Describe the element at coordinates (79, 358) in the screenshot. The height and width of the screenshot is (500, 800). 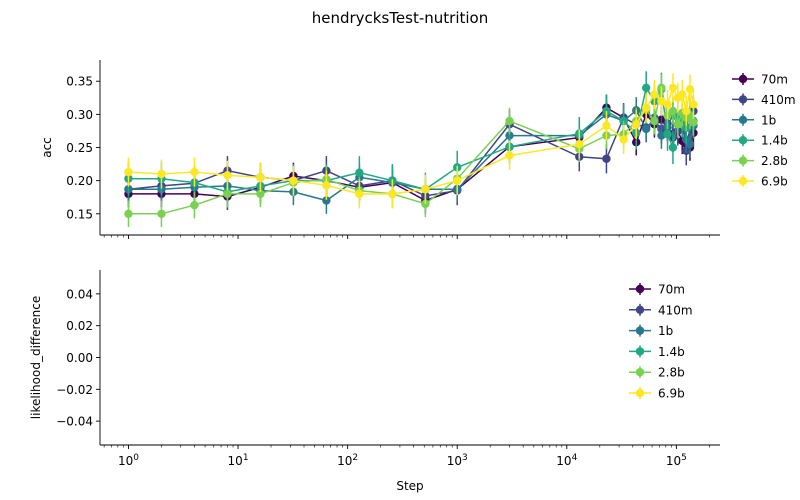
I see `y-tick-label: 0.00` at that location.